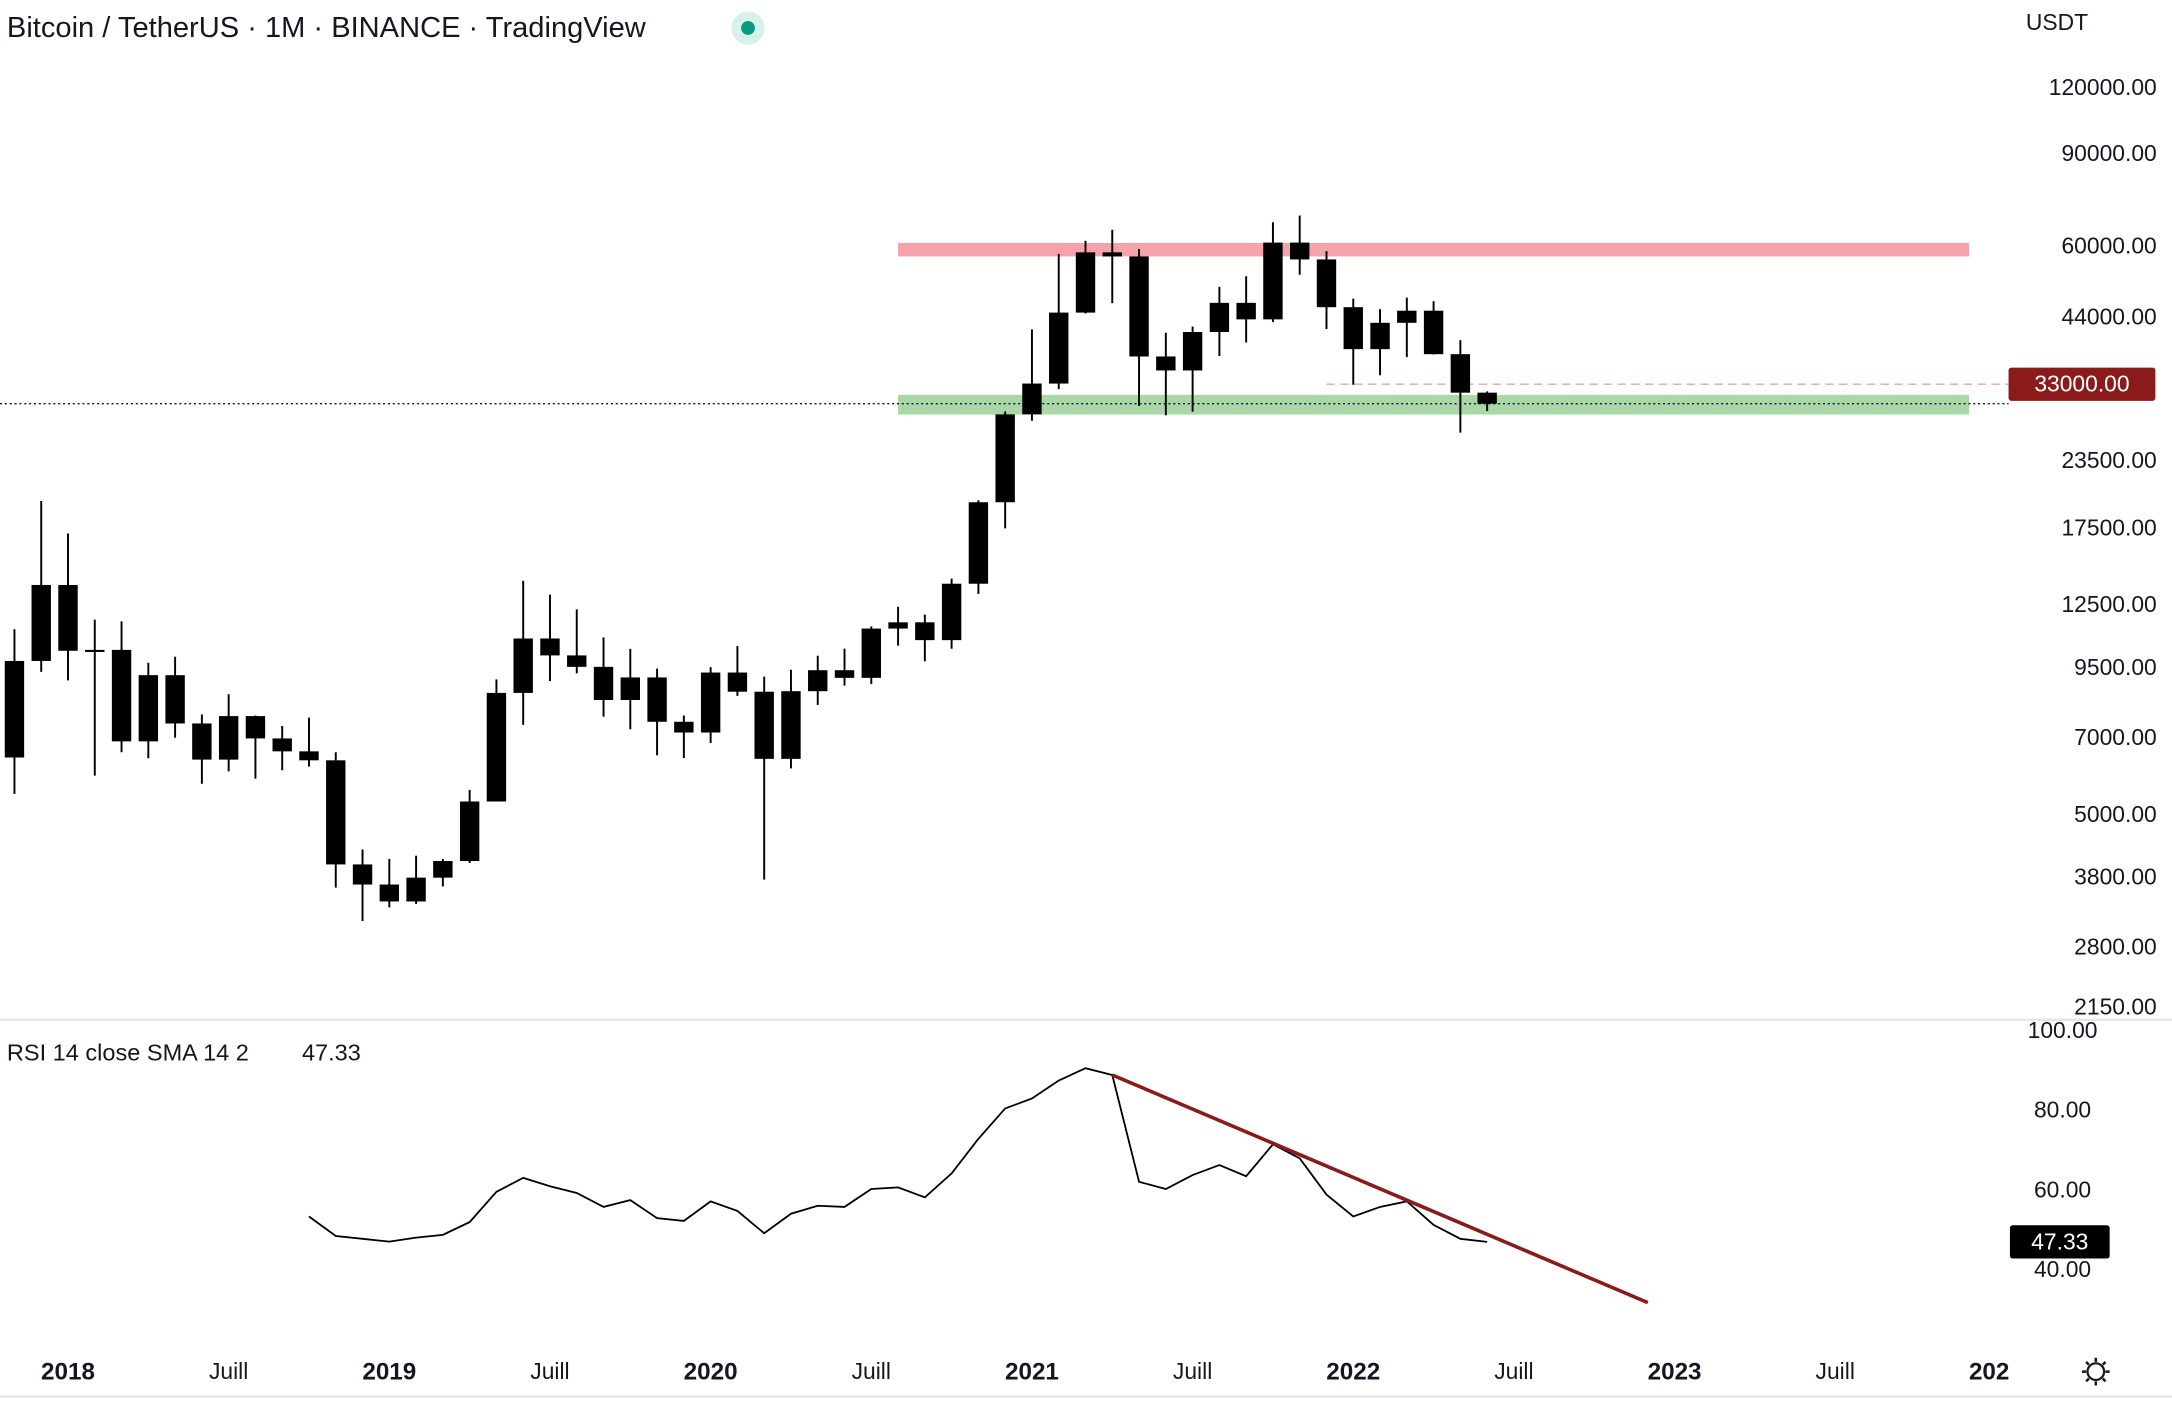 This screenshot has width=2172, height=1401. What do you see at coordinates (2115, 814) in the screenshot?
I see `y-tick-label: 5000.00` at bounding box center [2115, 814].